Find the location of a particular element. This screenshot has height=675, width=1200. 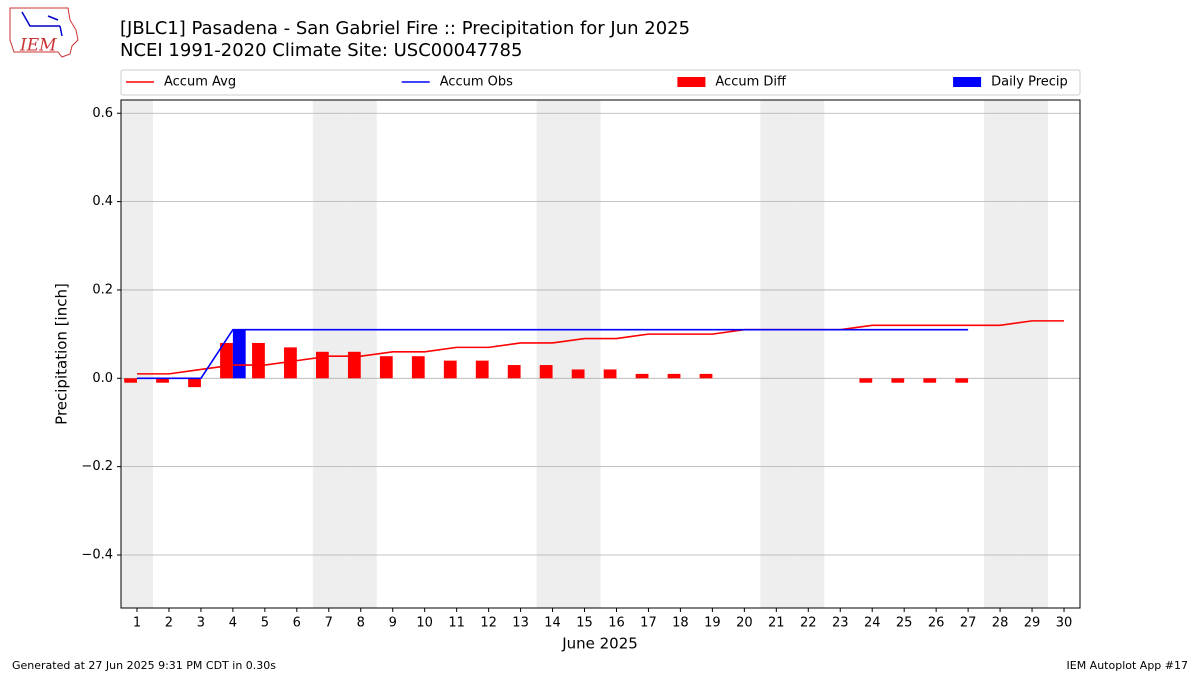

x-tick-label: 16 is located at coordinates (616, 623).